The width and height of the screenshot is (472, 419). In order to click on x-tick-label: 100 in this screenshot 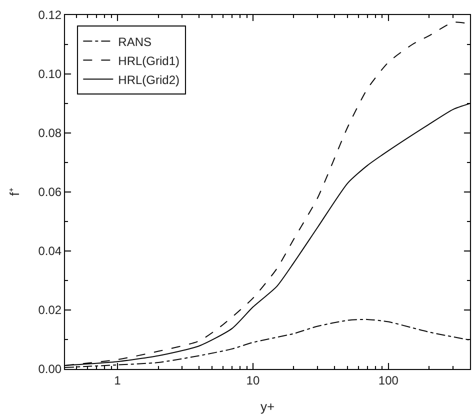, I will do `click(388, 380)`.